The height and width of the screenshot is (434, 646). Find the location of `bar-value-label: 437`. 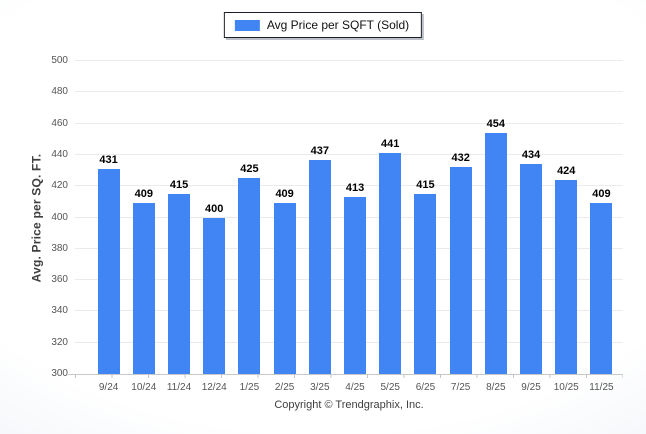

bar-value-label: 437 is located at coordinates (319, 150).